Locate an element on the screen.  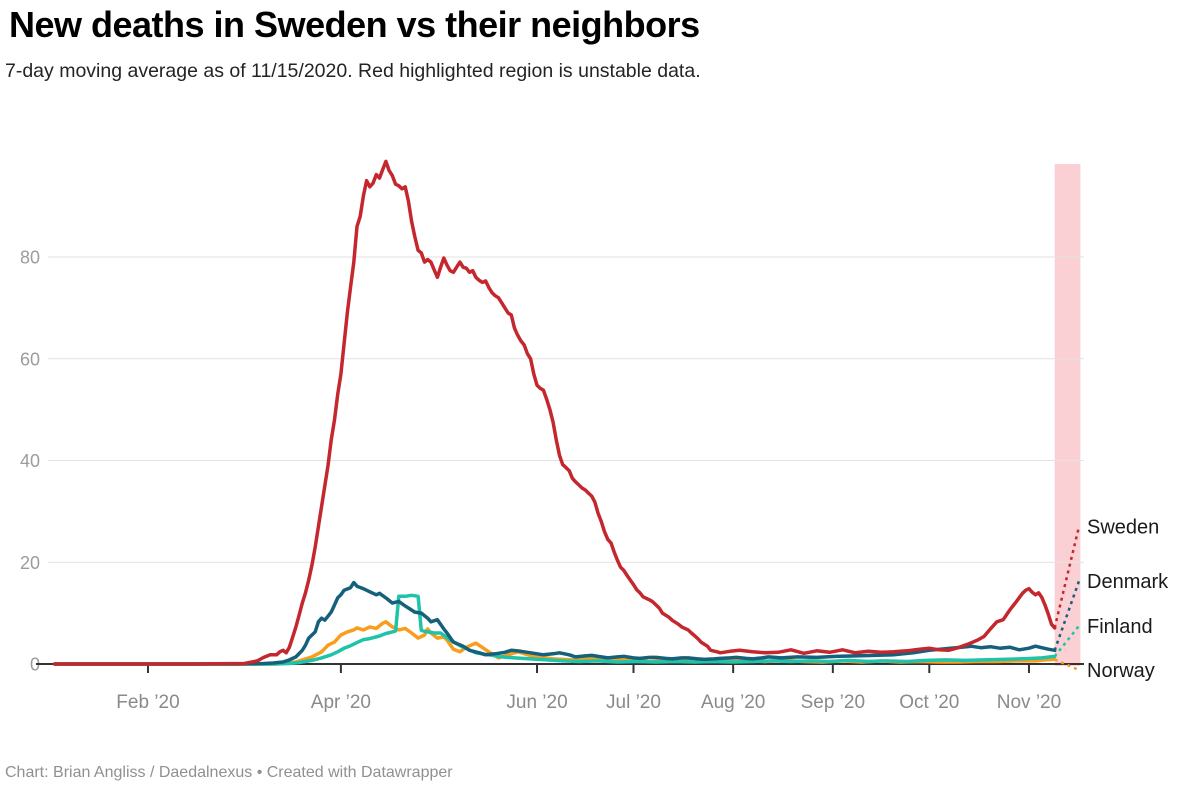
series-unstable-connector-sweden is located at coordinates (1067, 577).